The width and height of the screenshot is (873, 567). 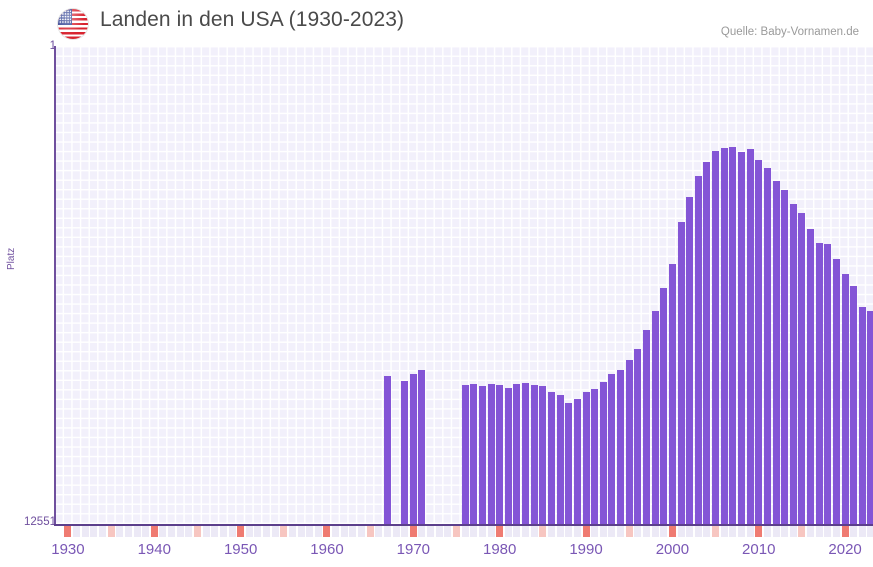 I want to click on y-axis-tick-top: 1, so click(x=52, y=46).